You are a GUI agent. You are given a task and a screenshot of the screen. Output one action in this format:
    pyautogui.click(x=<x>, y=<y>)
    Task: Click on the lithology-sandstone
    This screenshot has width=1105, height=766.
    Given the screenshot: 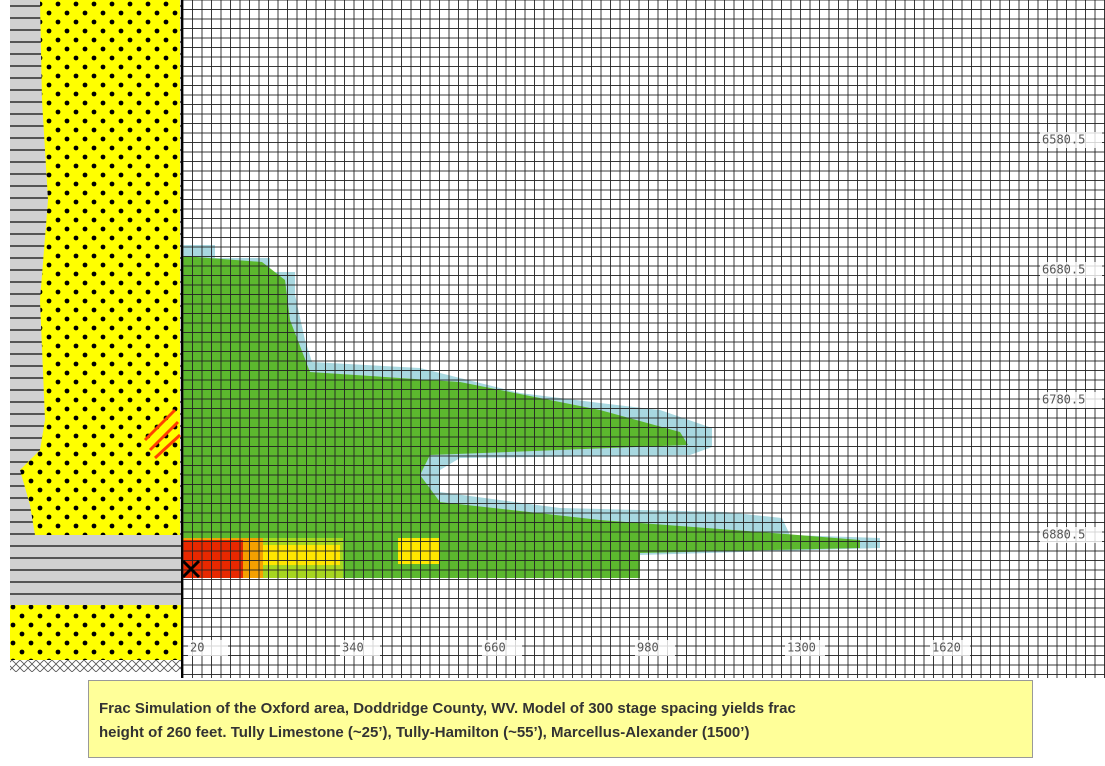 What is the action you would take?
    pyautogui.click(x=100, y=267)
    